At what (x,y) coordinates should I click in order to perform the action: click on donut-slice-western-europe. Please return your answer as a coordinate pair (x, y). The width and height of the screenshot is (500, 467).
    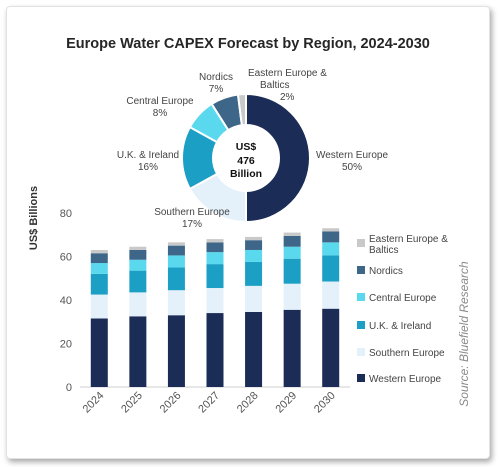
    Looking at the image, I should click on (278, 158).